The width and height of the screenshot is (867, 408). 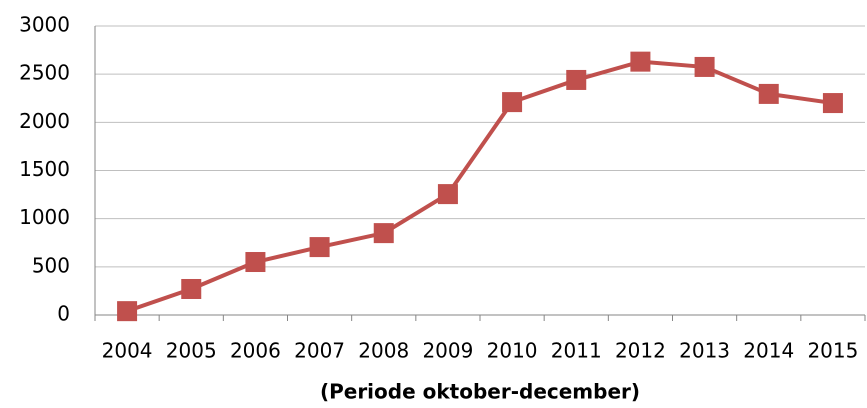 I want to click on y-tick-label: 3000, so click(x=44, y=25).